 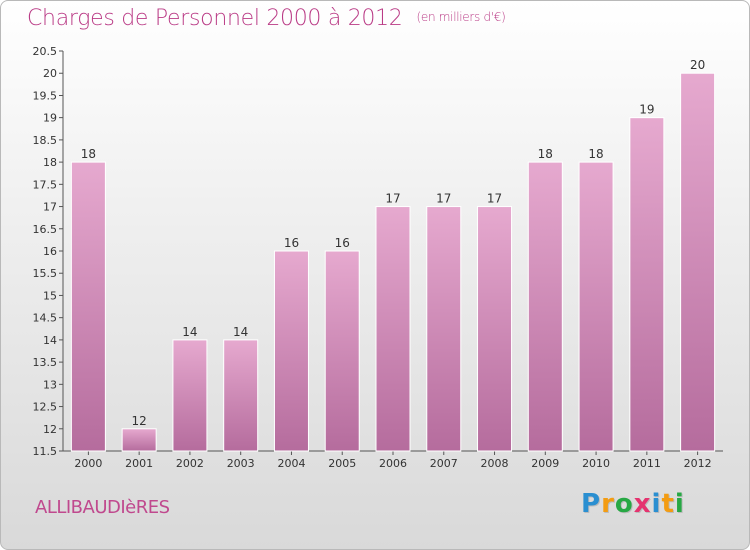 I want to click on y-tick-label: 20.5, so click(x=45, y=51).